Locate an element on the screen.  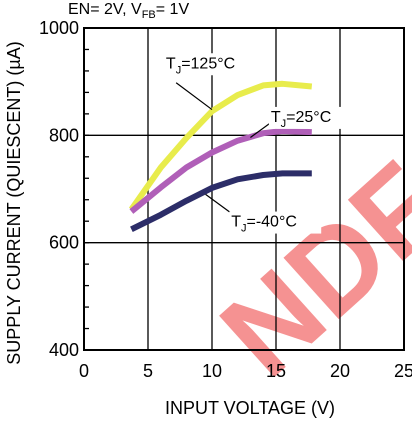
series-label-rest: =125°C is located at coordinates (208, 63).